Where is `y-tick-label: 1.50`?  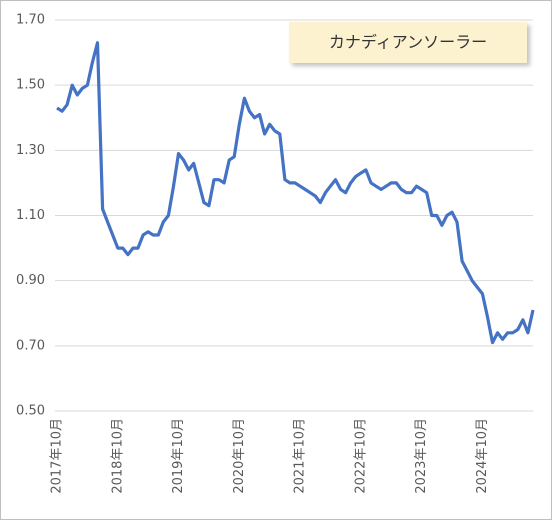
y-tick-label: 1.50 is located at coordinates (30, 85).